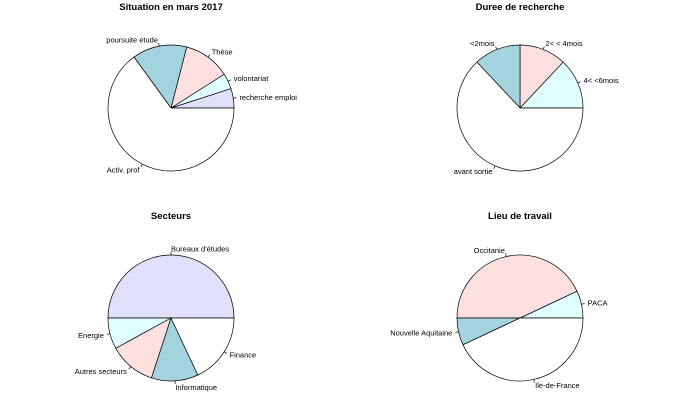  I want to click on pie-label-finance: Finance, so click(243, 355).